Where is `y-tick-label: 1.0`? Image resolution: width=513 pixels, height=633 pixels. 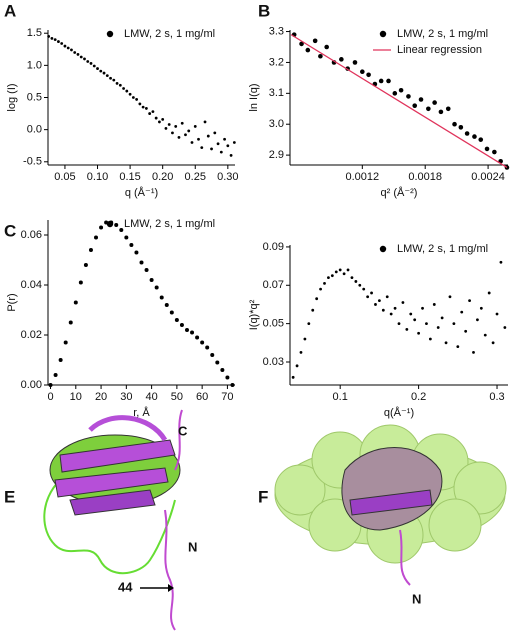
y-tick-label: 1.0 is located at coordinates (34, 65).